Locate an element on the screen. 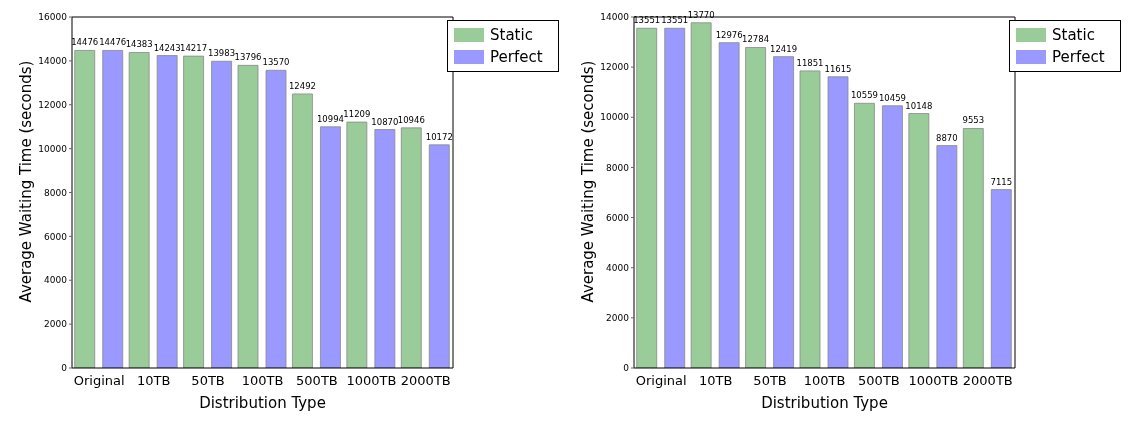 This screenshot has width=1141, height=426. data-label: 10994 is located at coordinates (330, 118).